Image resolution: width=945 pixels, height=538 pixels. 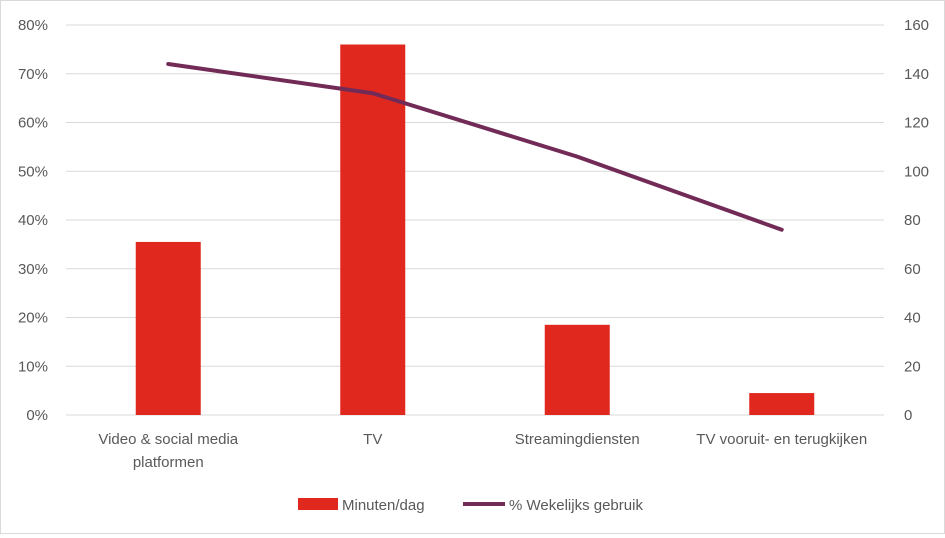 What do you see at coordinates (916, 25) in the screenshot?
I see `right-tick-label: 160` at bounding box center [916, 25].